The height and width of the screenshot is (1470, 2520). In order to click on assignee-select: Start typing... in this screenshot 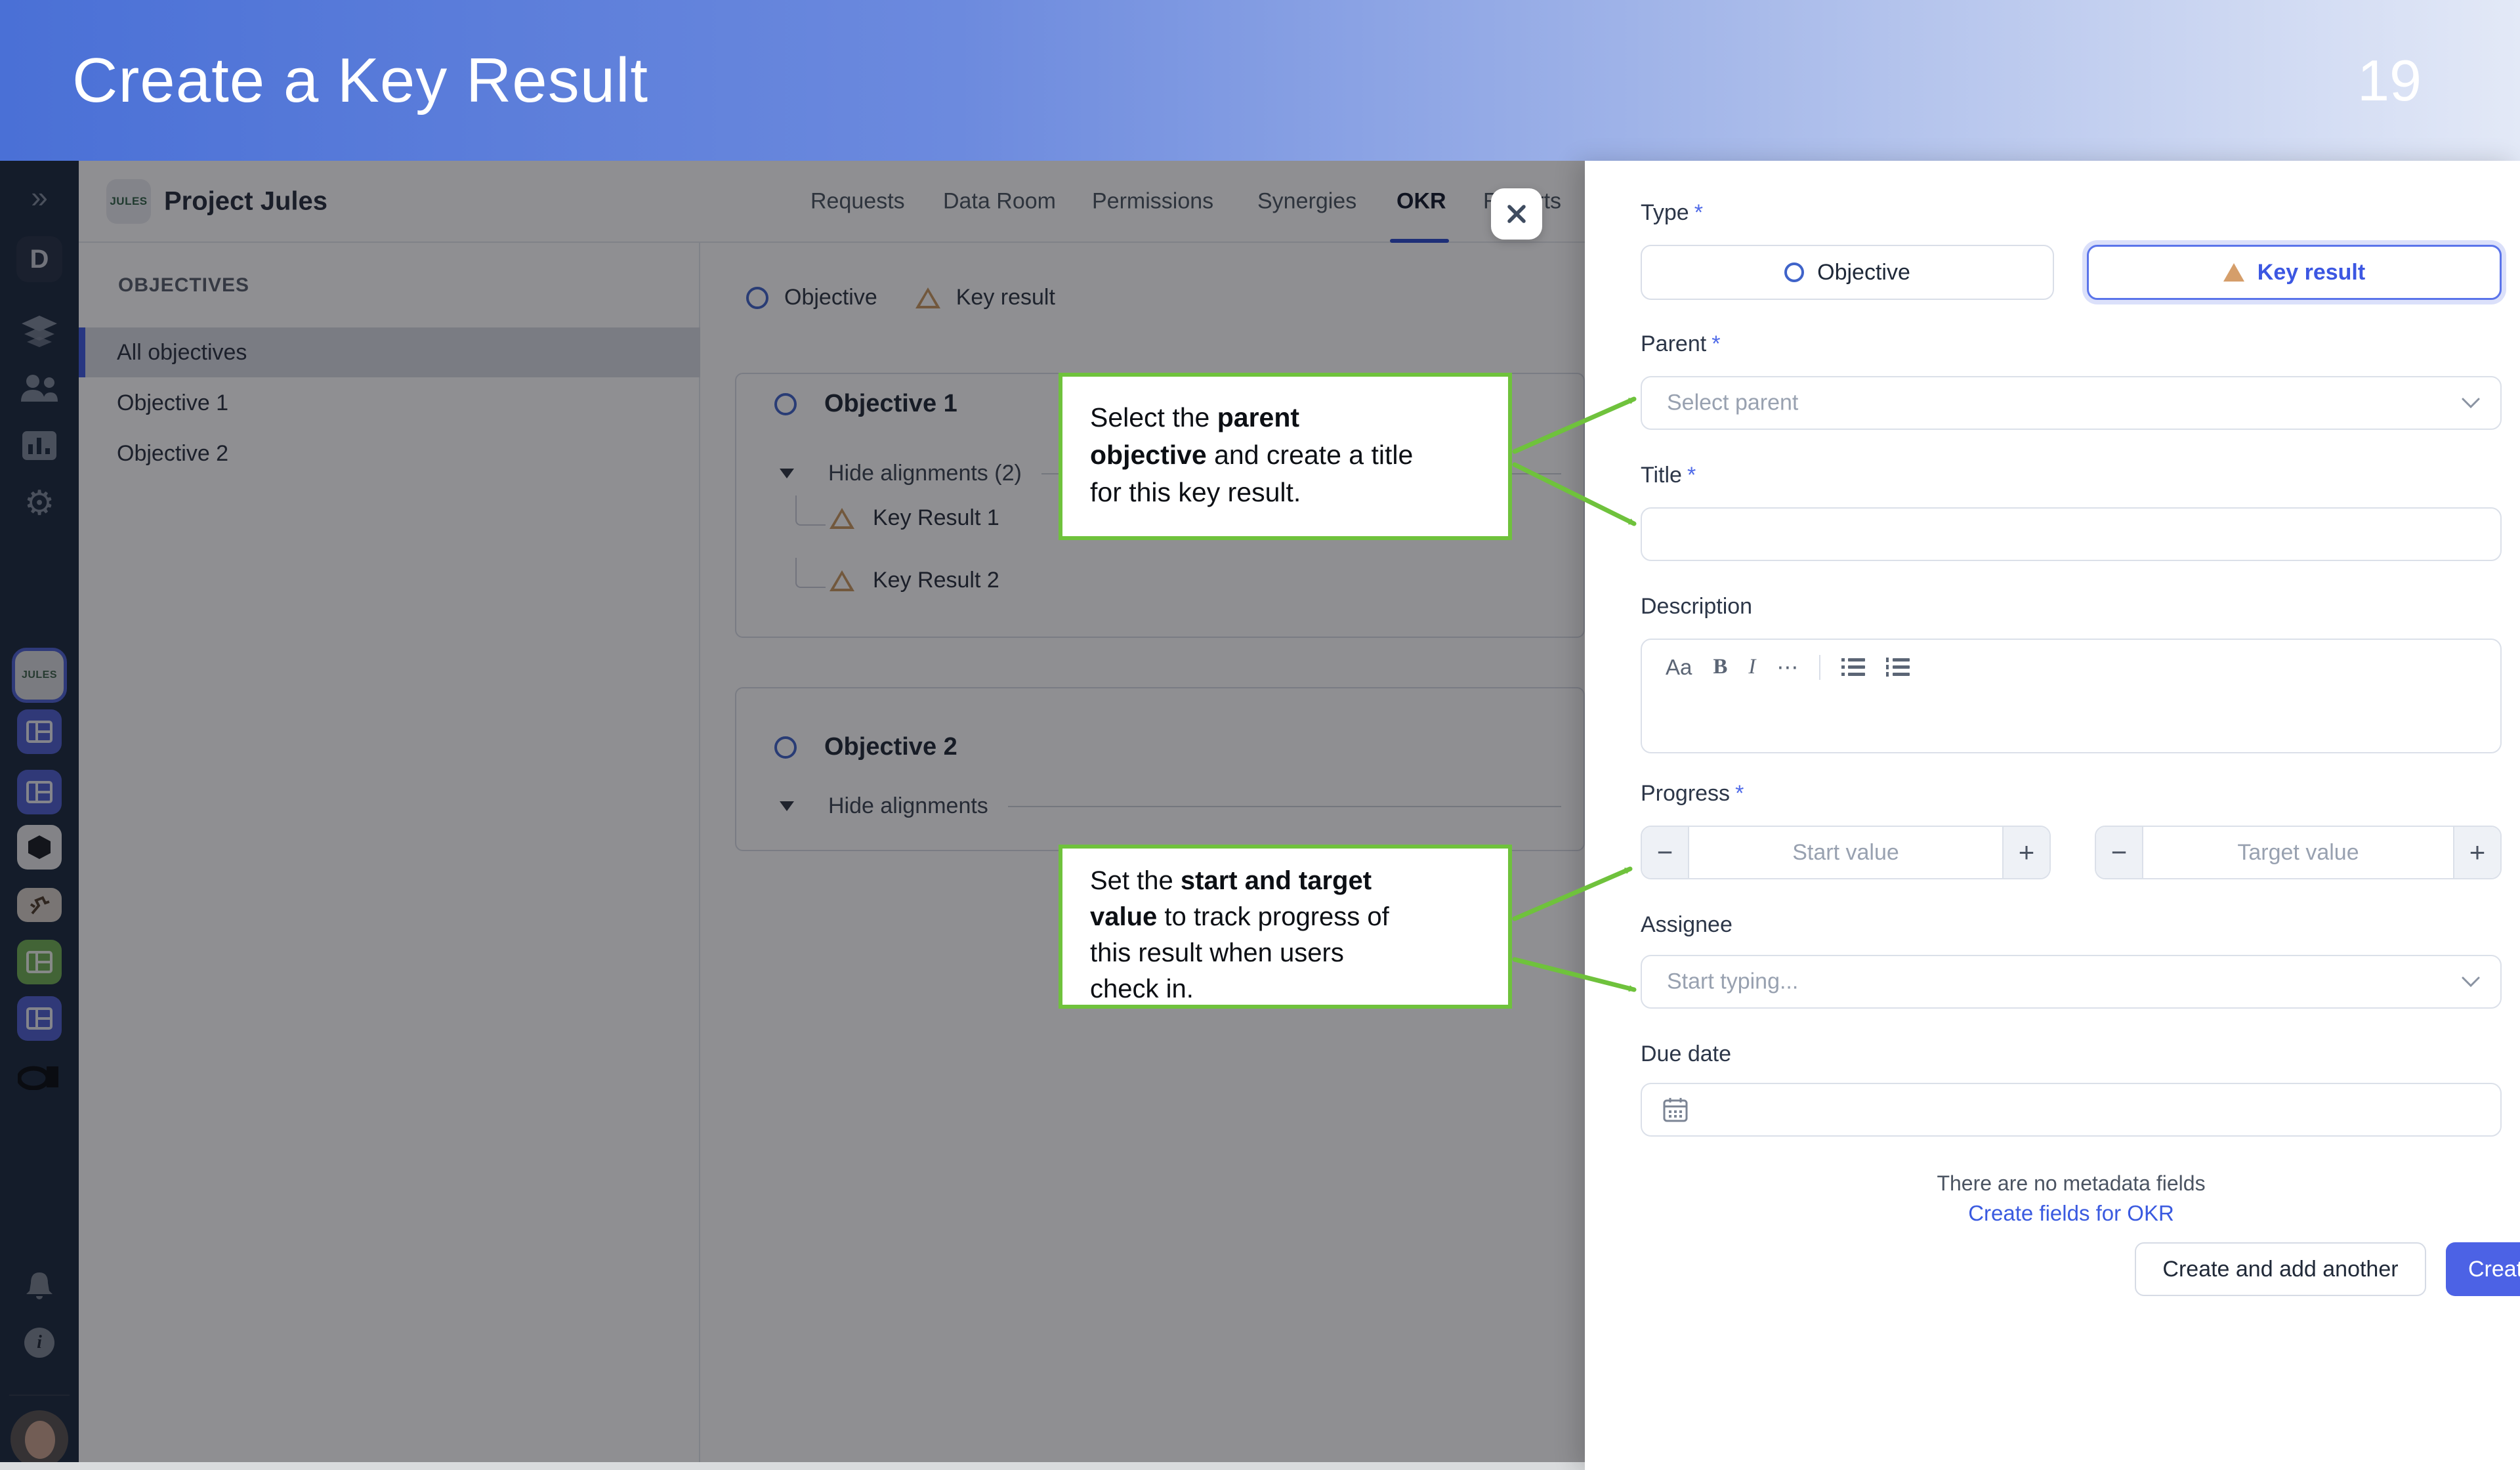, I will do `click(2071, 982)`.